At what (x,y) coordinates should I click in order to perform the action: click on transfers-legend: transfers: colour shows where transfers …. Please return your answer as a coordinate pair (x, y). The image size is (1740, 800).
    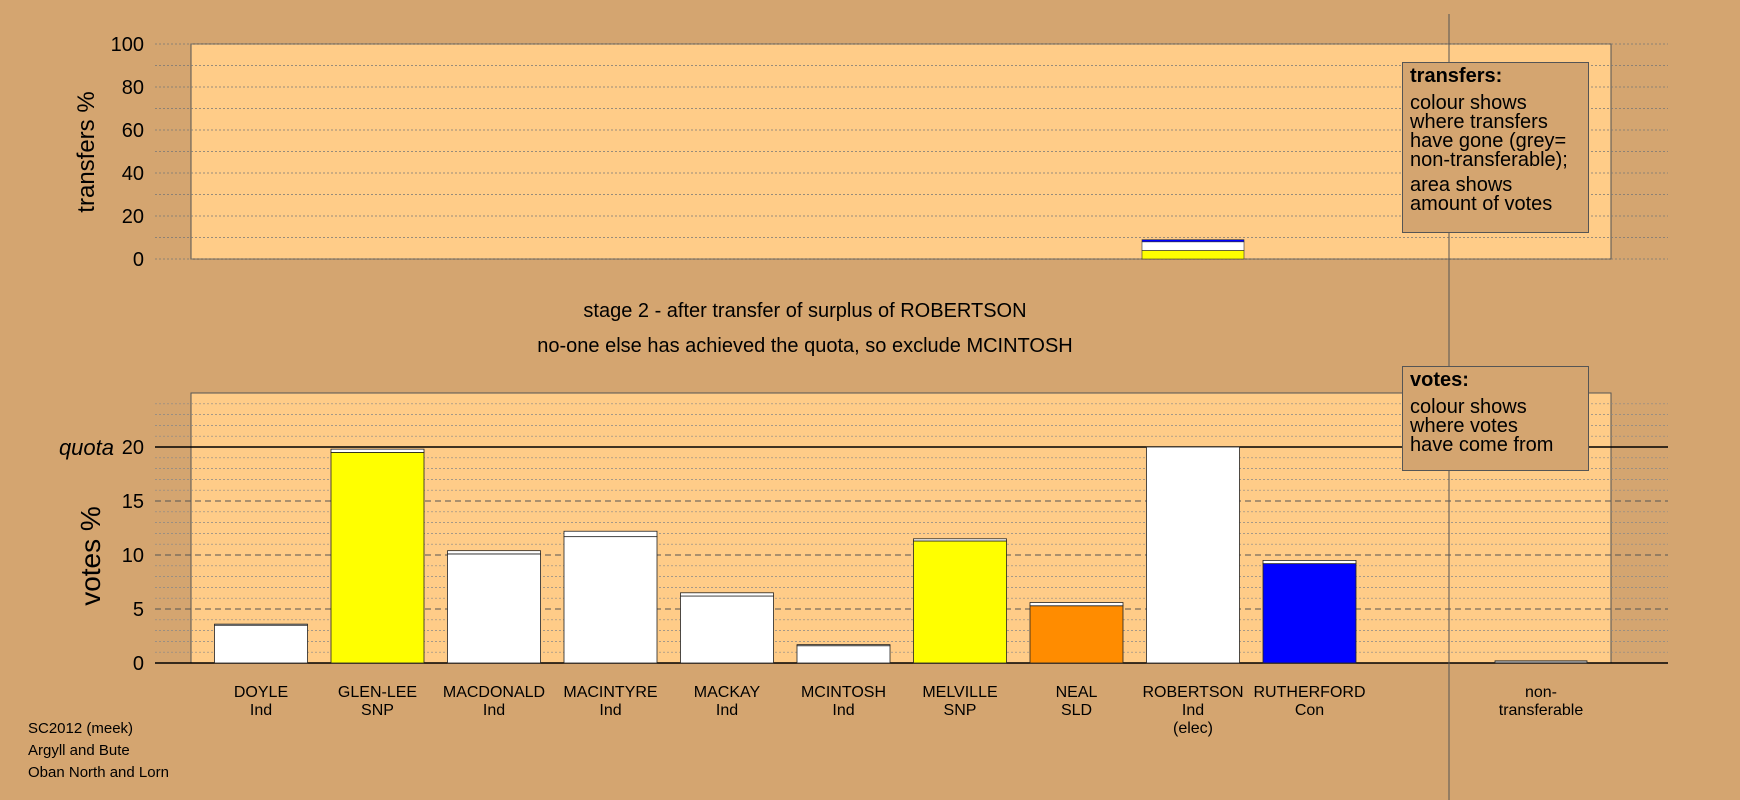
    Looking at the image, I should click on (1495, 147).